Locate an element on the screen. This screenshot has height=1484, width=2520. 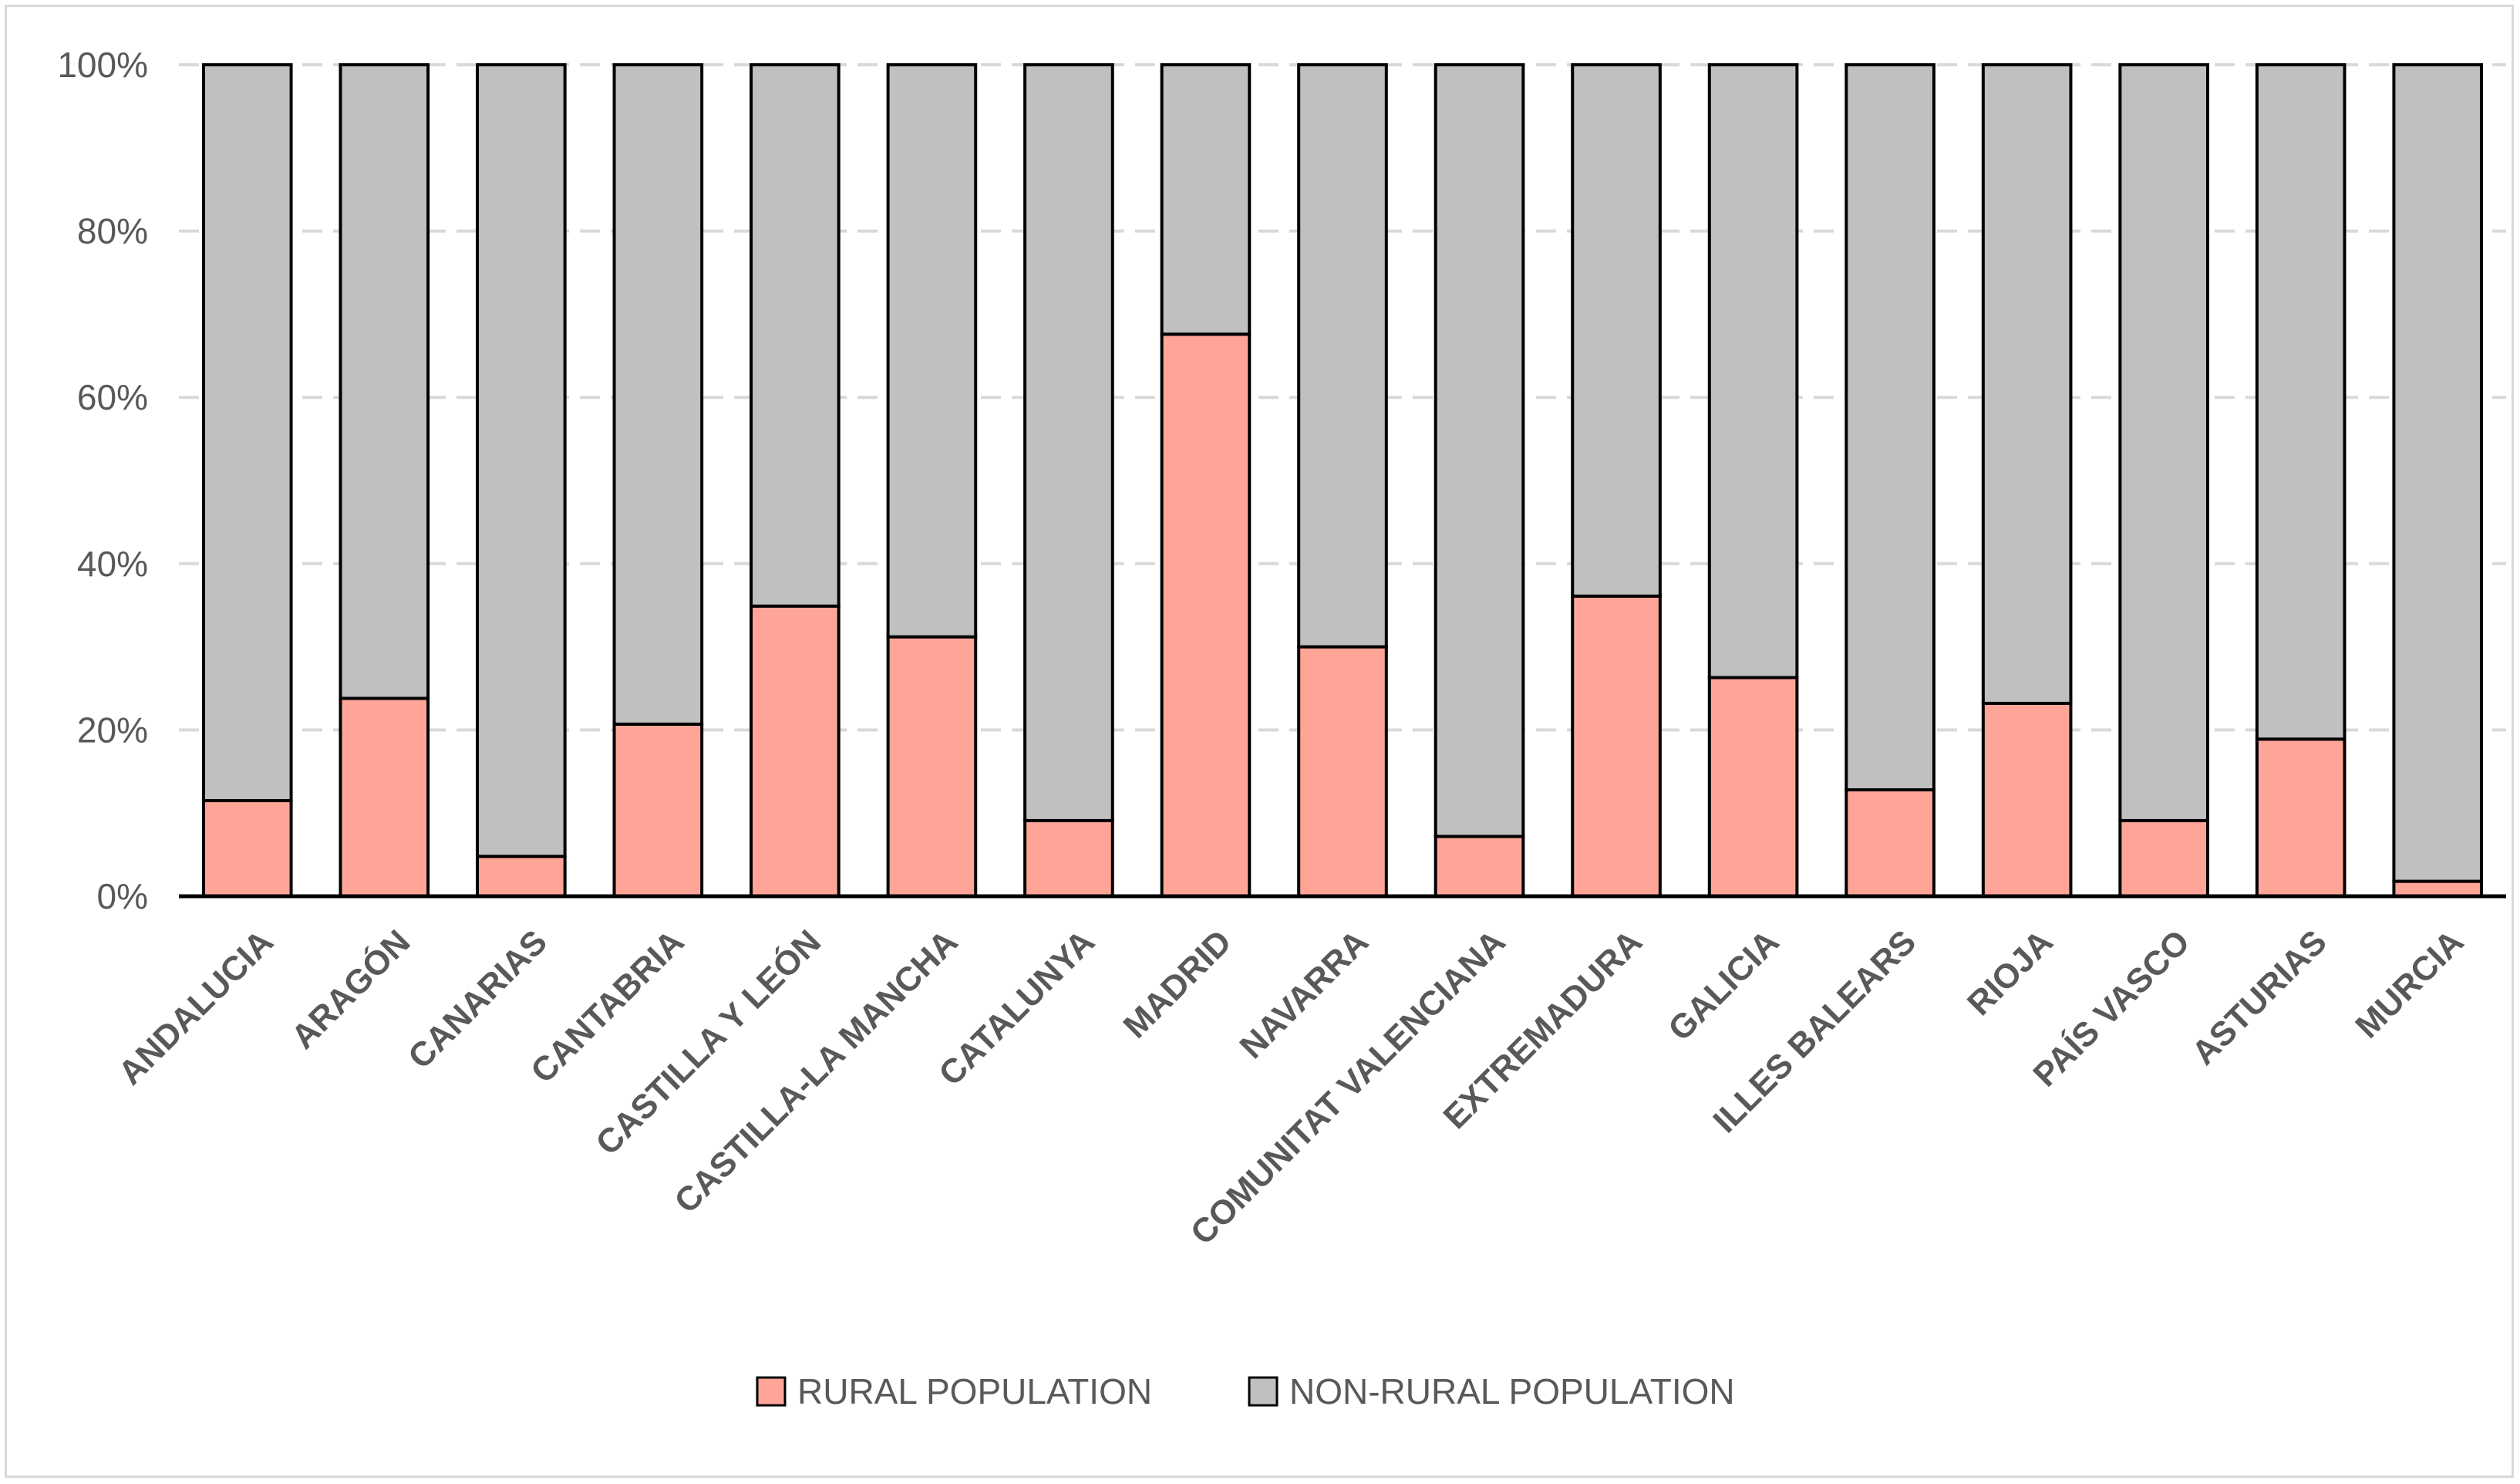
y-tick-label: 40% is located at coordinates (112, 564).